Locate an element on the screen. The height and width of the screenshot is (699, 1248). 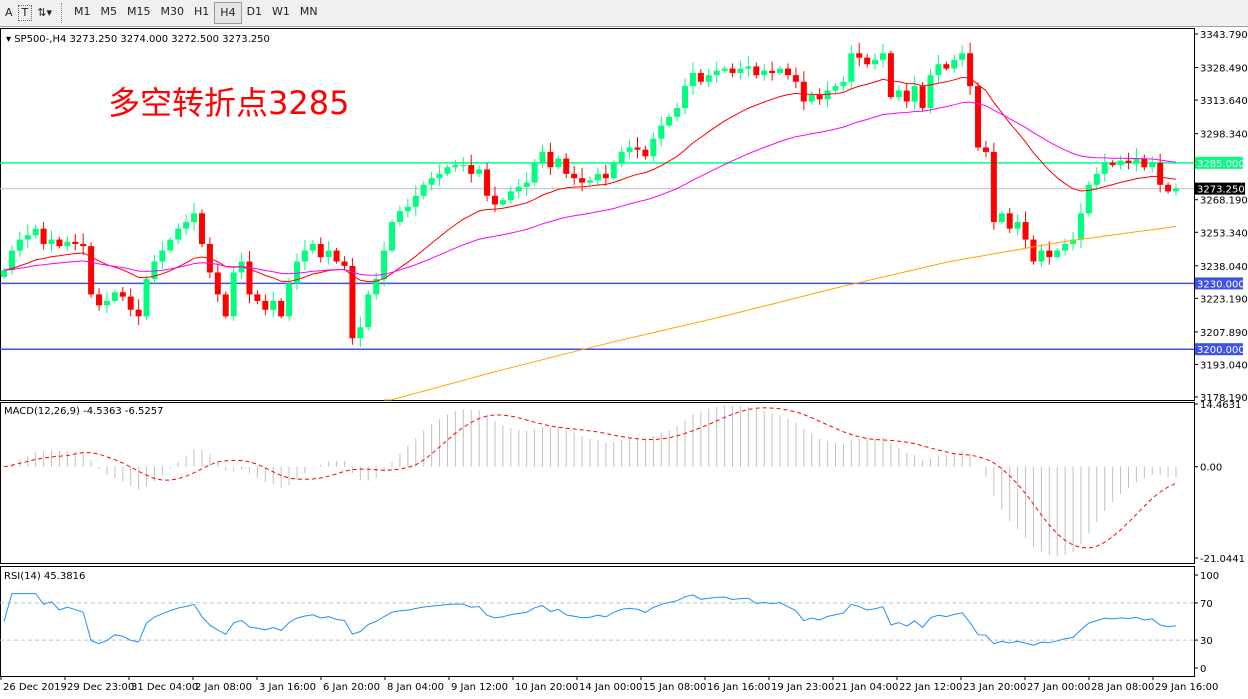
x-tick-label: 28 Jan 08:00 is located at coordinates (1122, 687).